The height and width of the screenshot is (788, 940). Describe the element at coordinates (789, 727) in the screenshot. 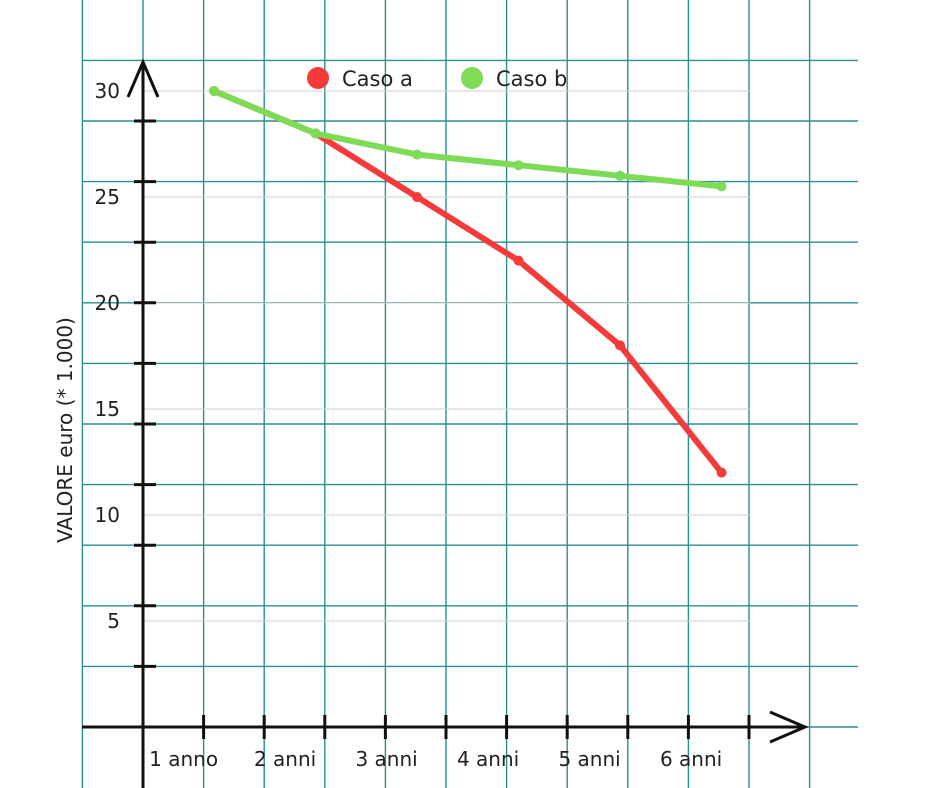

I see `x-axis-arrow` at that location.